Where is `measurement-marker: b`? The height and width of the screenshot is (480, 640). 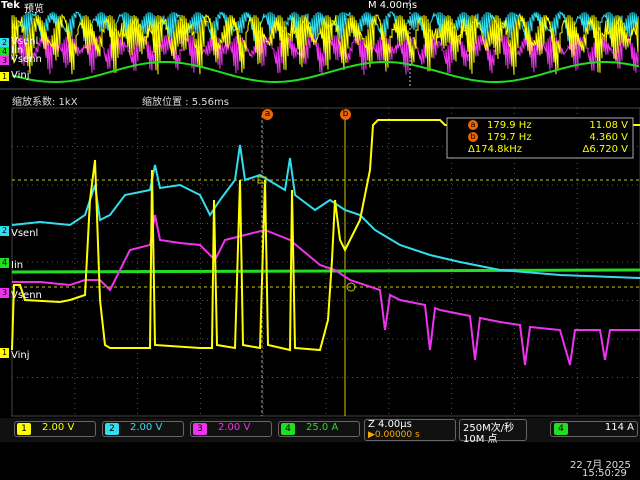
measurement-marker: b is located at coordinates (473, 137).